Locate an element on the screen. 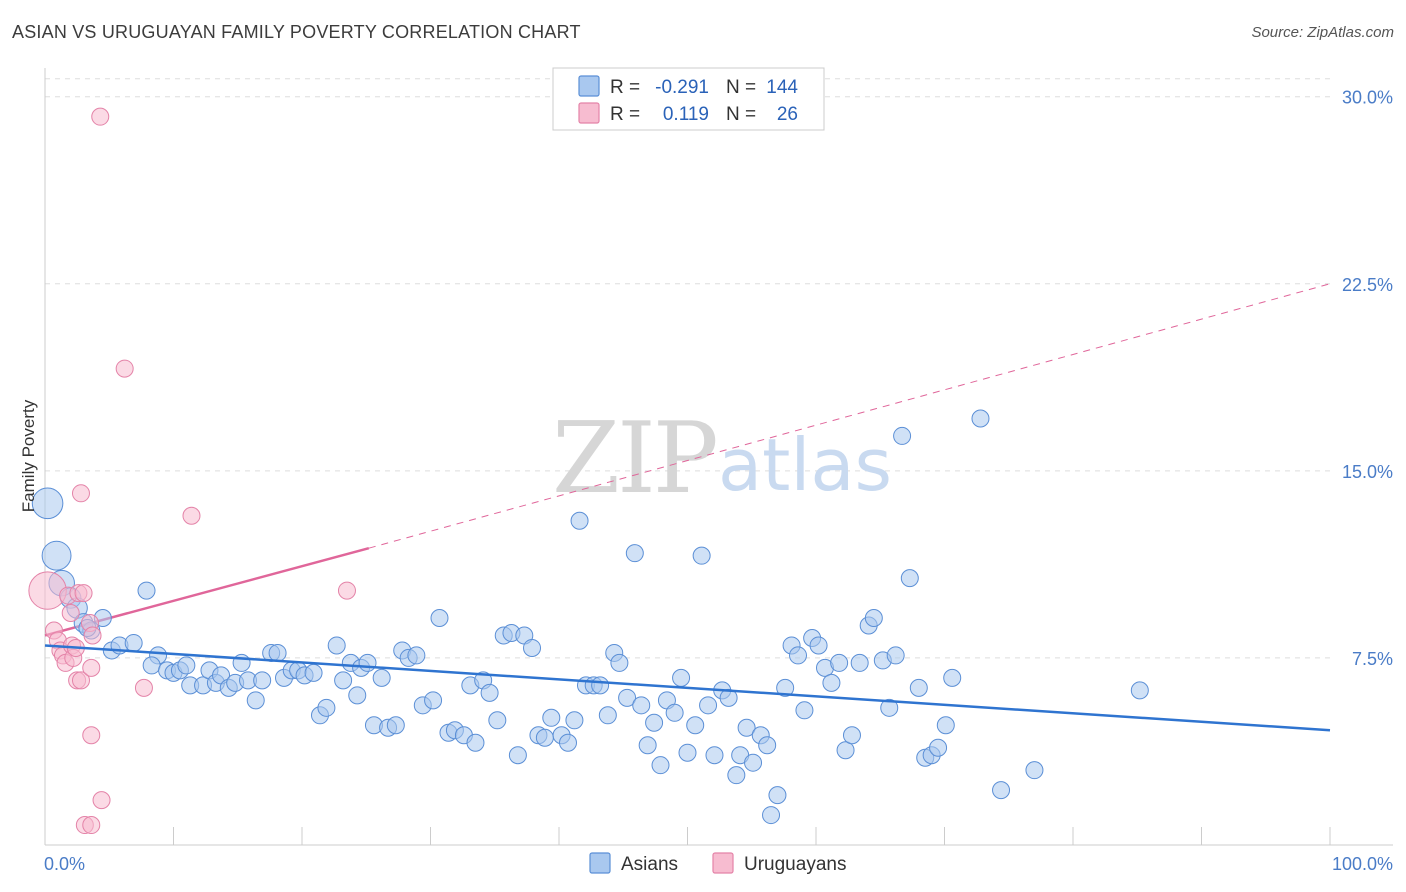  legend-n-label-uruguayans: N = is located at coordinates (741, 114).